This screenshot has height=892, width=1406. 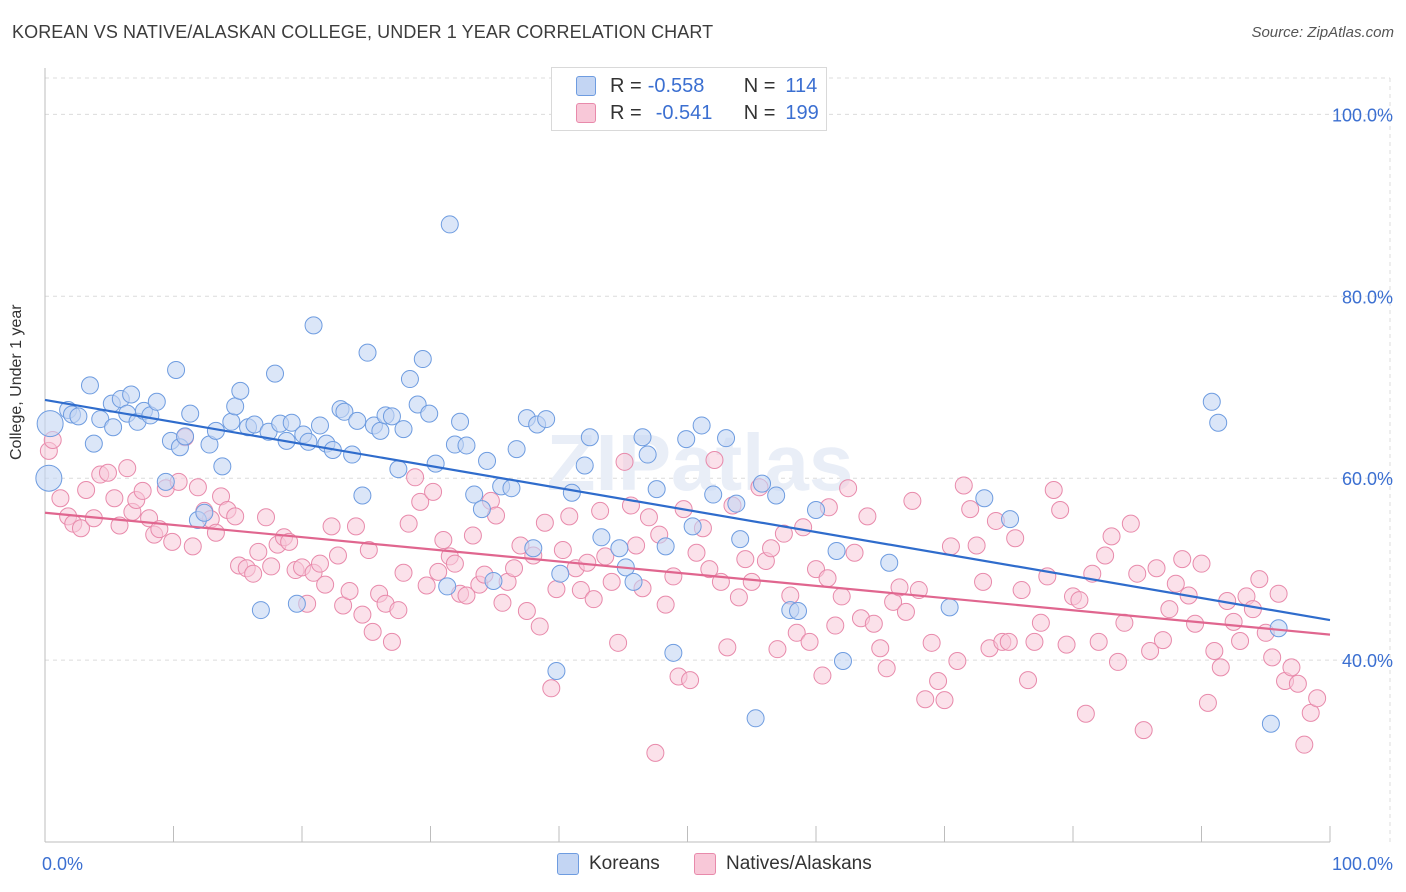 What do you see at coordinates (783, 864) in the screenshot?
I see `bottom-legend-natives: Natives/Alaskans` at bounding box center [783, 864].